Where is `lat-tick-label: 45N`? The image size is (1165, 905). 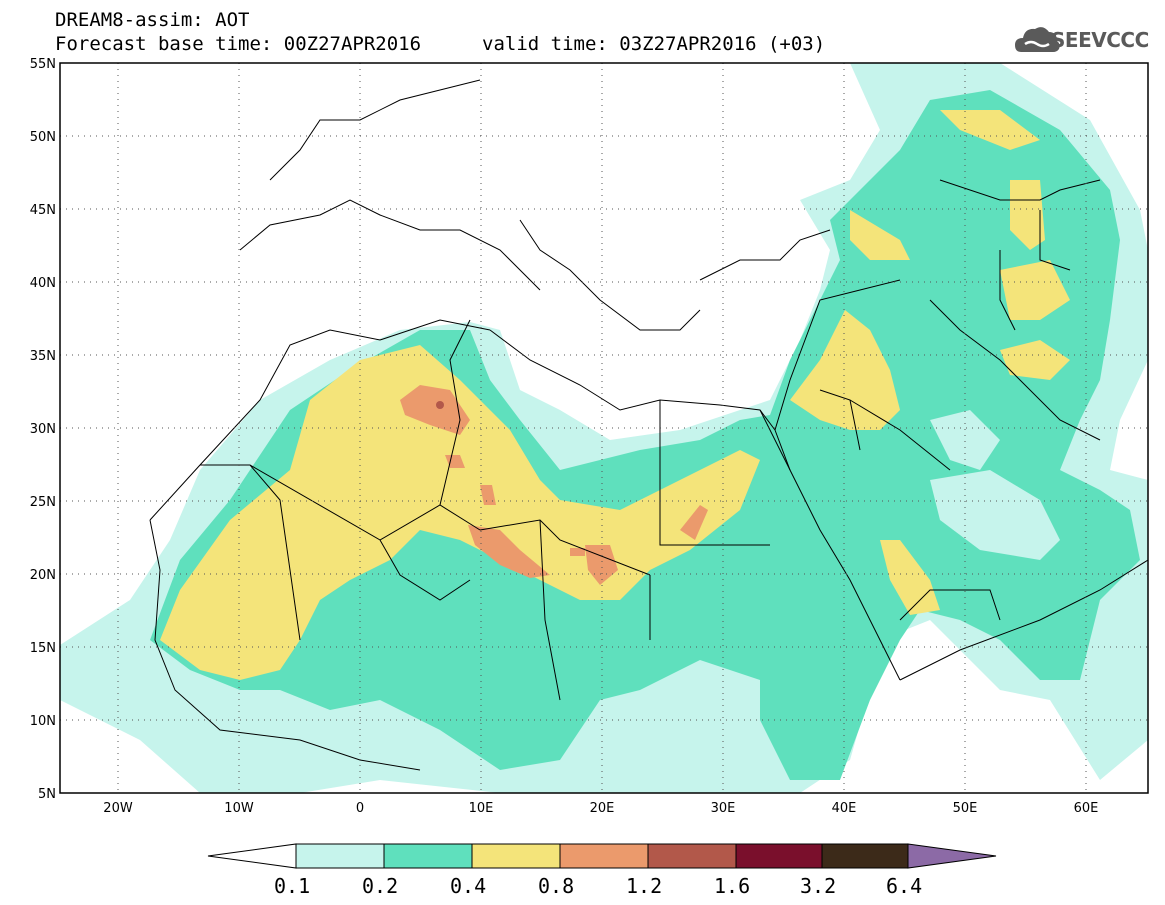
lat-tick-label: 45N is located at coordinates (43, 210).